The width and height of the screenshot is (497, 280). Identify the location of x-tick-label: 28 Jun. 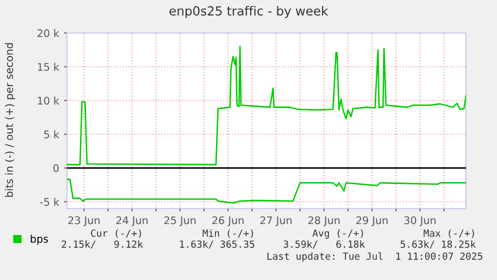
(324, 221).